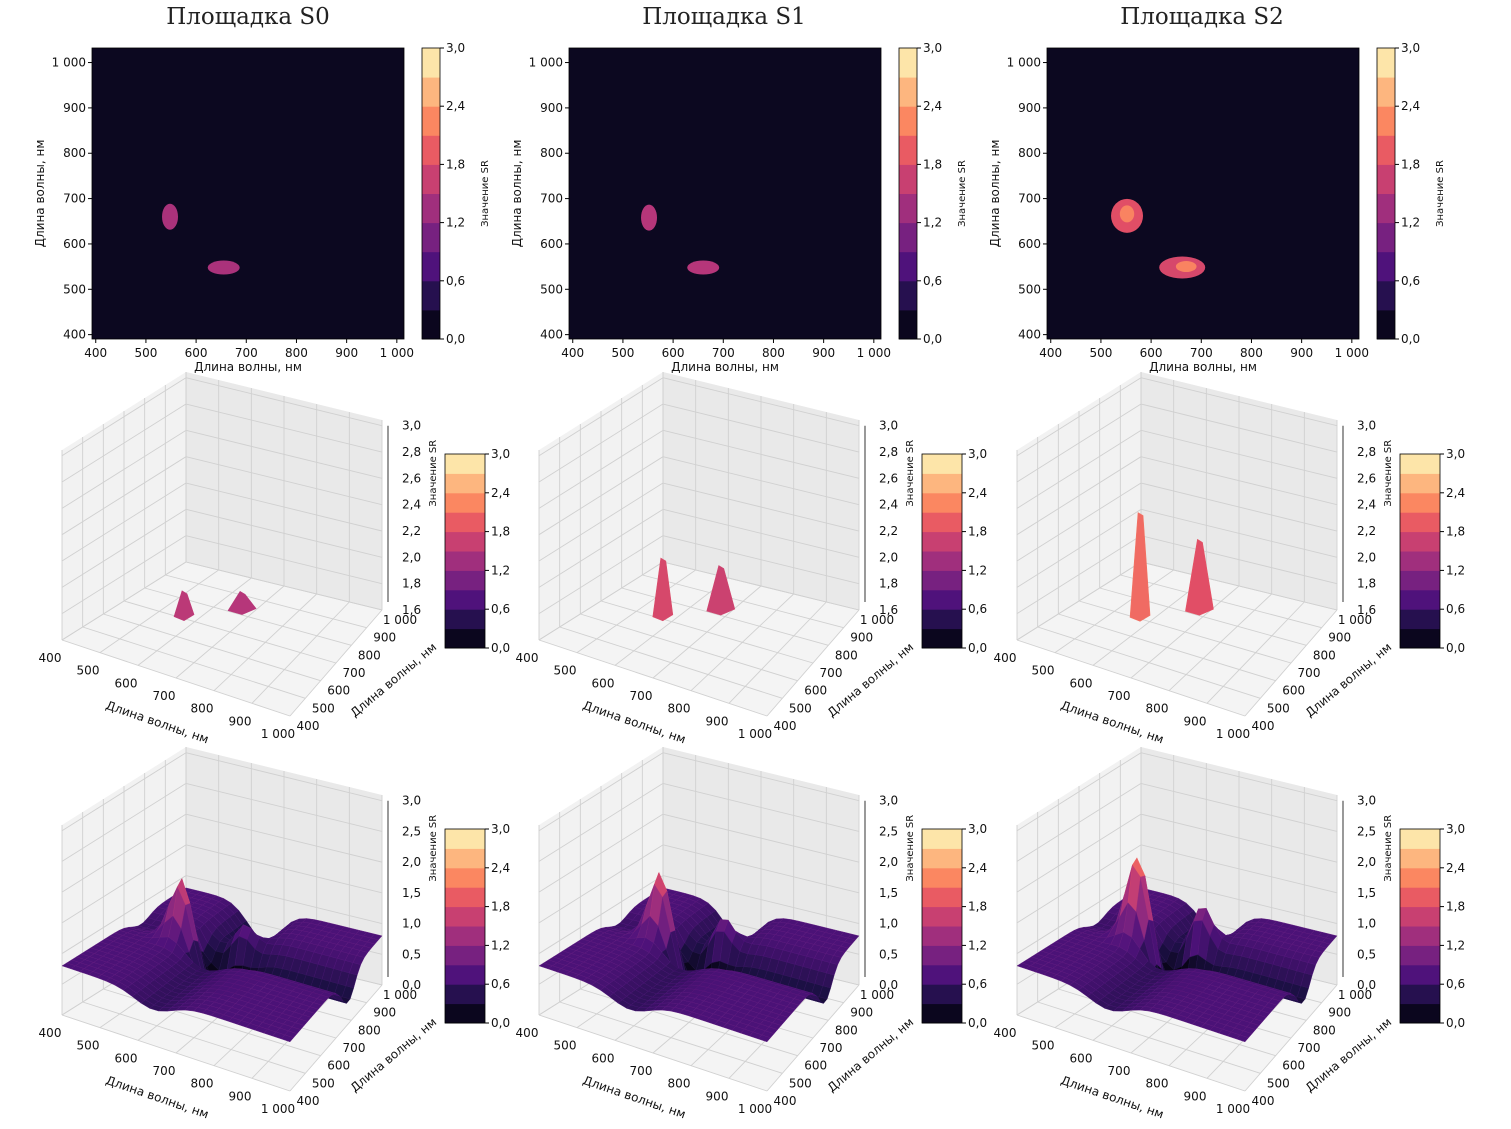 Image resolution: width=1511 pixels, height=1129 pixels. I want to click on y-tick-label: 1 000, so click(877, 620).